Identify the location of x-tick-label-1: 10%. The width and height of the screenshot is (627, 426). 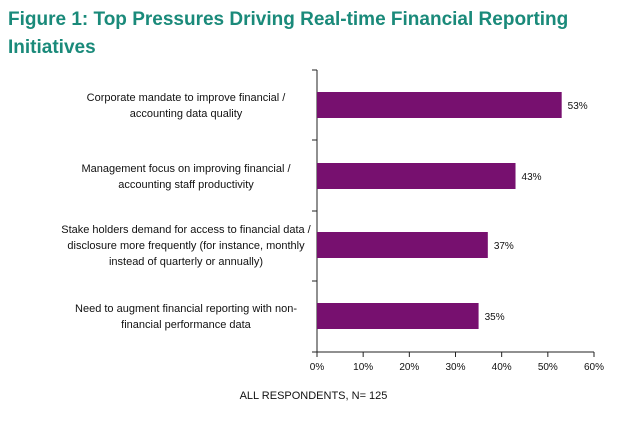
(363, 367).